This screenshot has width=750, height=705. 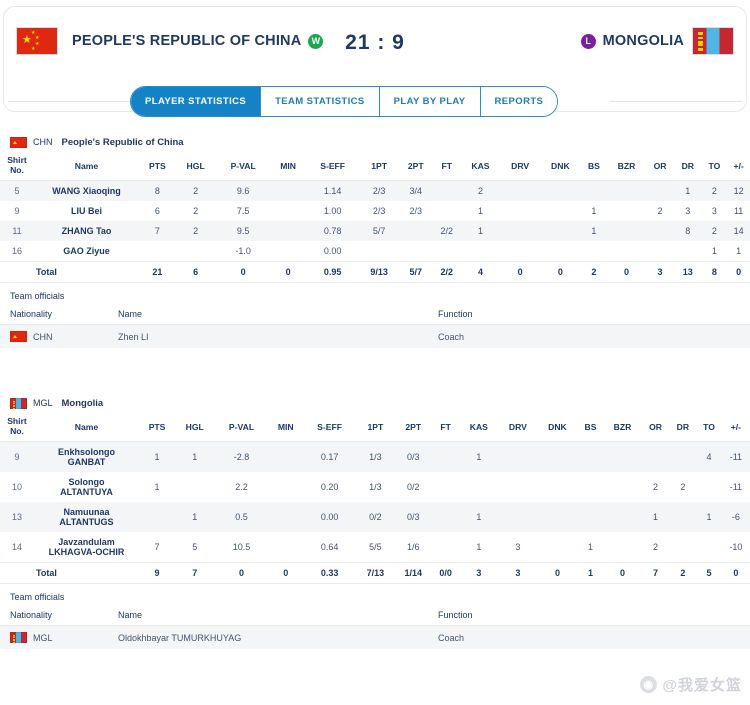 What do you see at coordinates (713, 41) in the screenshot?
I see `mongolia-flag` at bounding box center [713, 41].